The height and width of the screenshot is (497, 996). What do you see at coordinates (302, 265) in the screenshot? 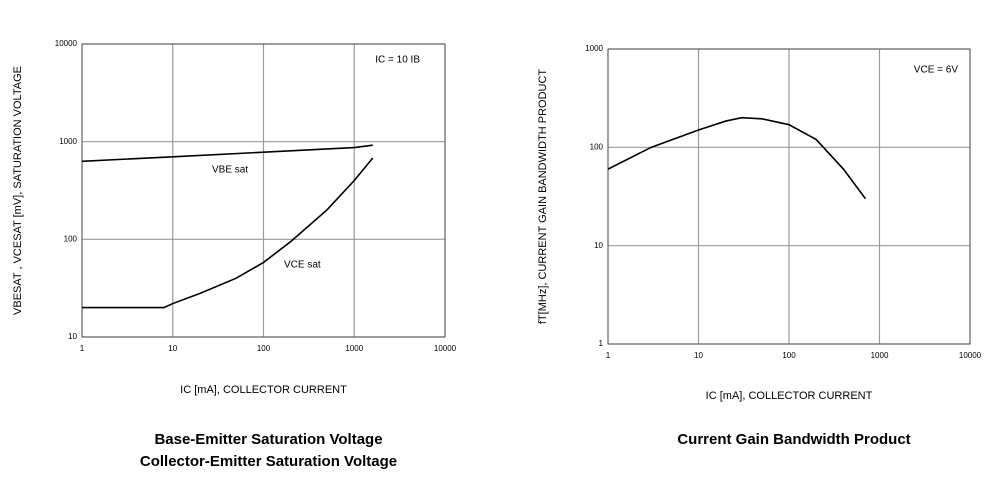
I see `annotation: VCE sat` at bounding box center [302, 265].